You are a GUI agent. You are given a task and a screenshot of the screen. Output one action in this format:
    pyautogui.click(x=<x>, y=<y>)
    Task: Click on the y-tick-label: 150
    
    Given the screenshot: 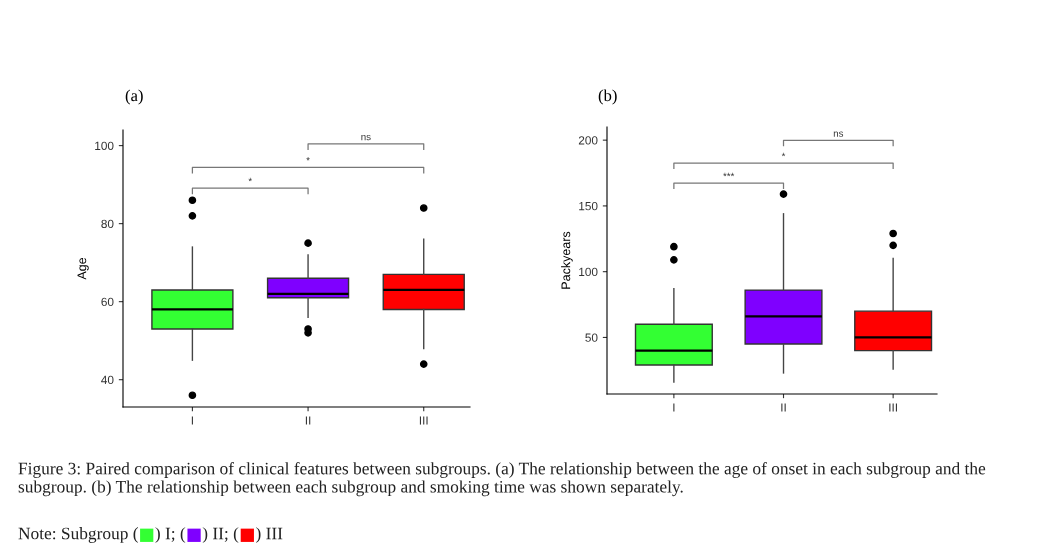 What is the action you would take?
    pyautogui.click(x=588, y=206)
    